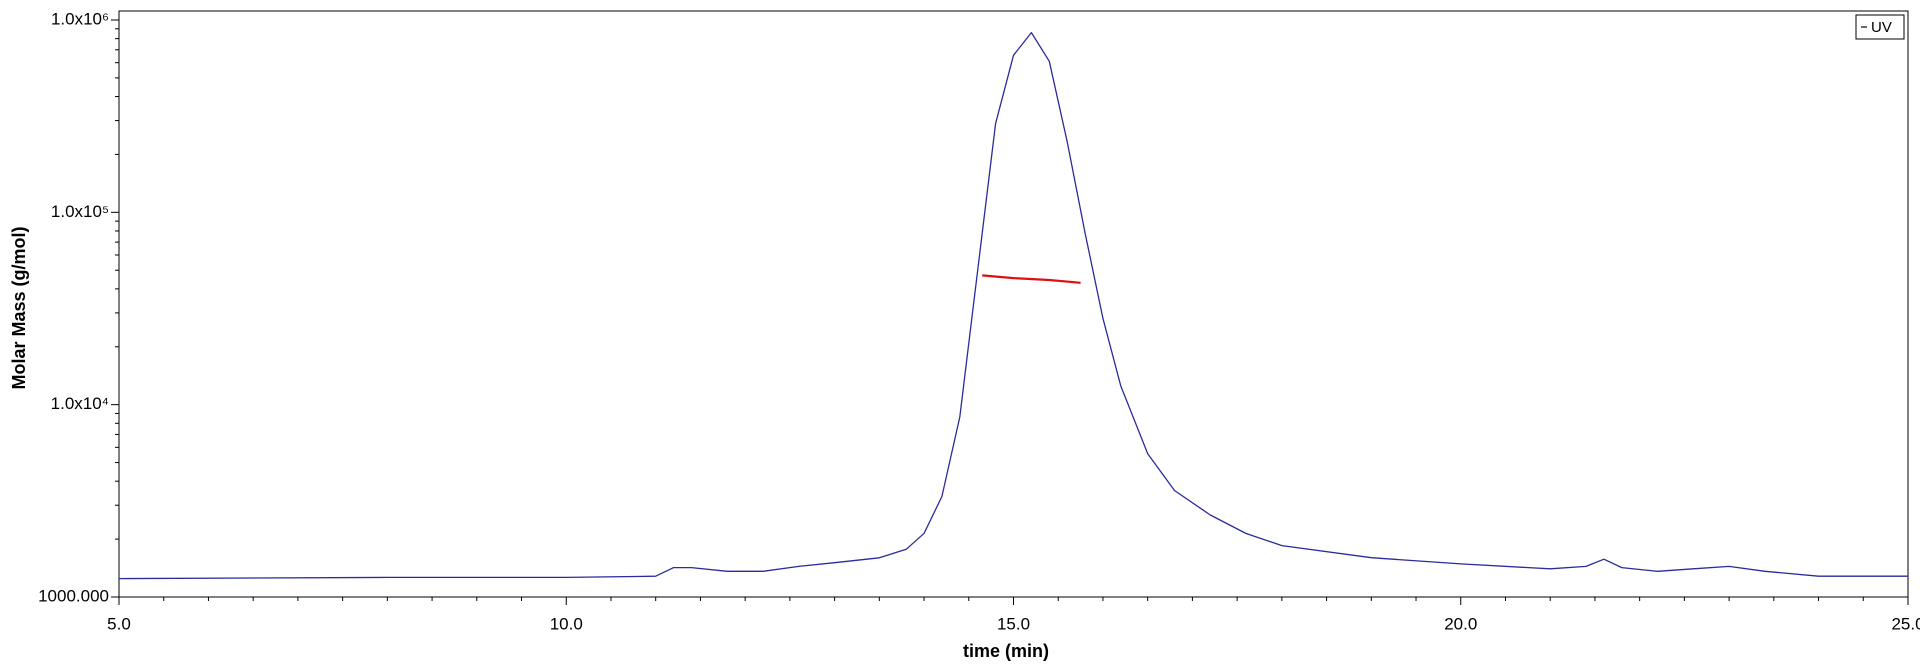 The image size is (1920, 672). What do you see at coordinates (566, 623) in the screenshot?
I see `x-tick-label: 10.0` at bounding box center [566, 623].